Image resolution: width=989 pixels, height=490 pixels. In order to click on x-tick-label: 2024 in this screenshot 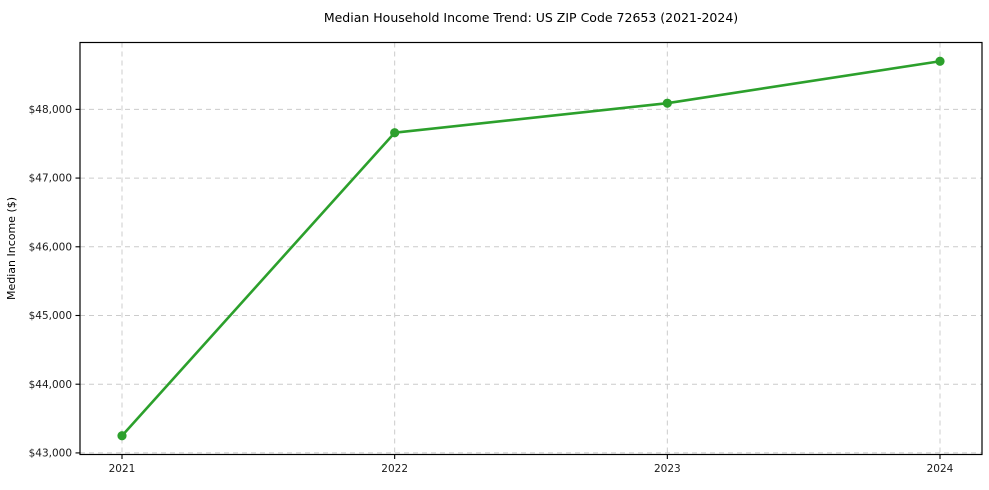, I will do `click(940, 469)`.